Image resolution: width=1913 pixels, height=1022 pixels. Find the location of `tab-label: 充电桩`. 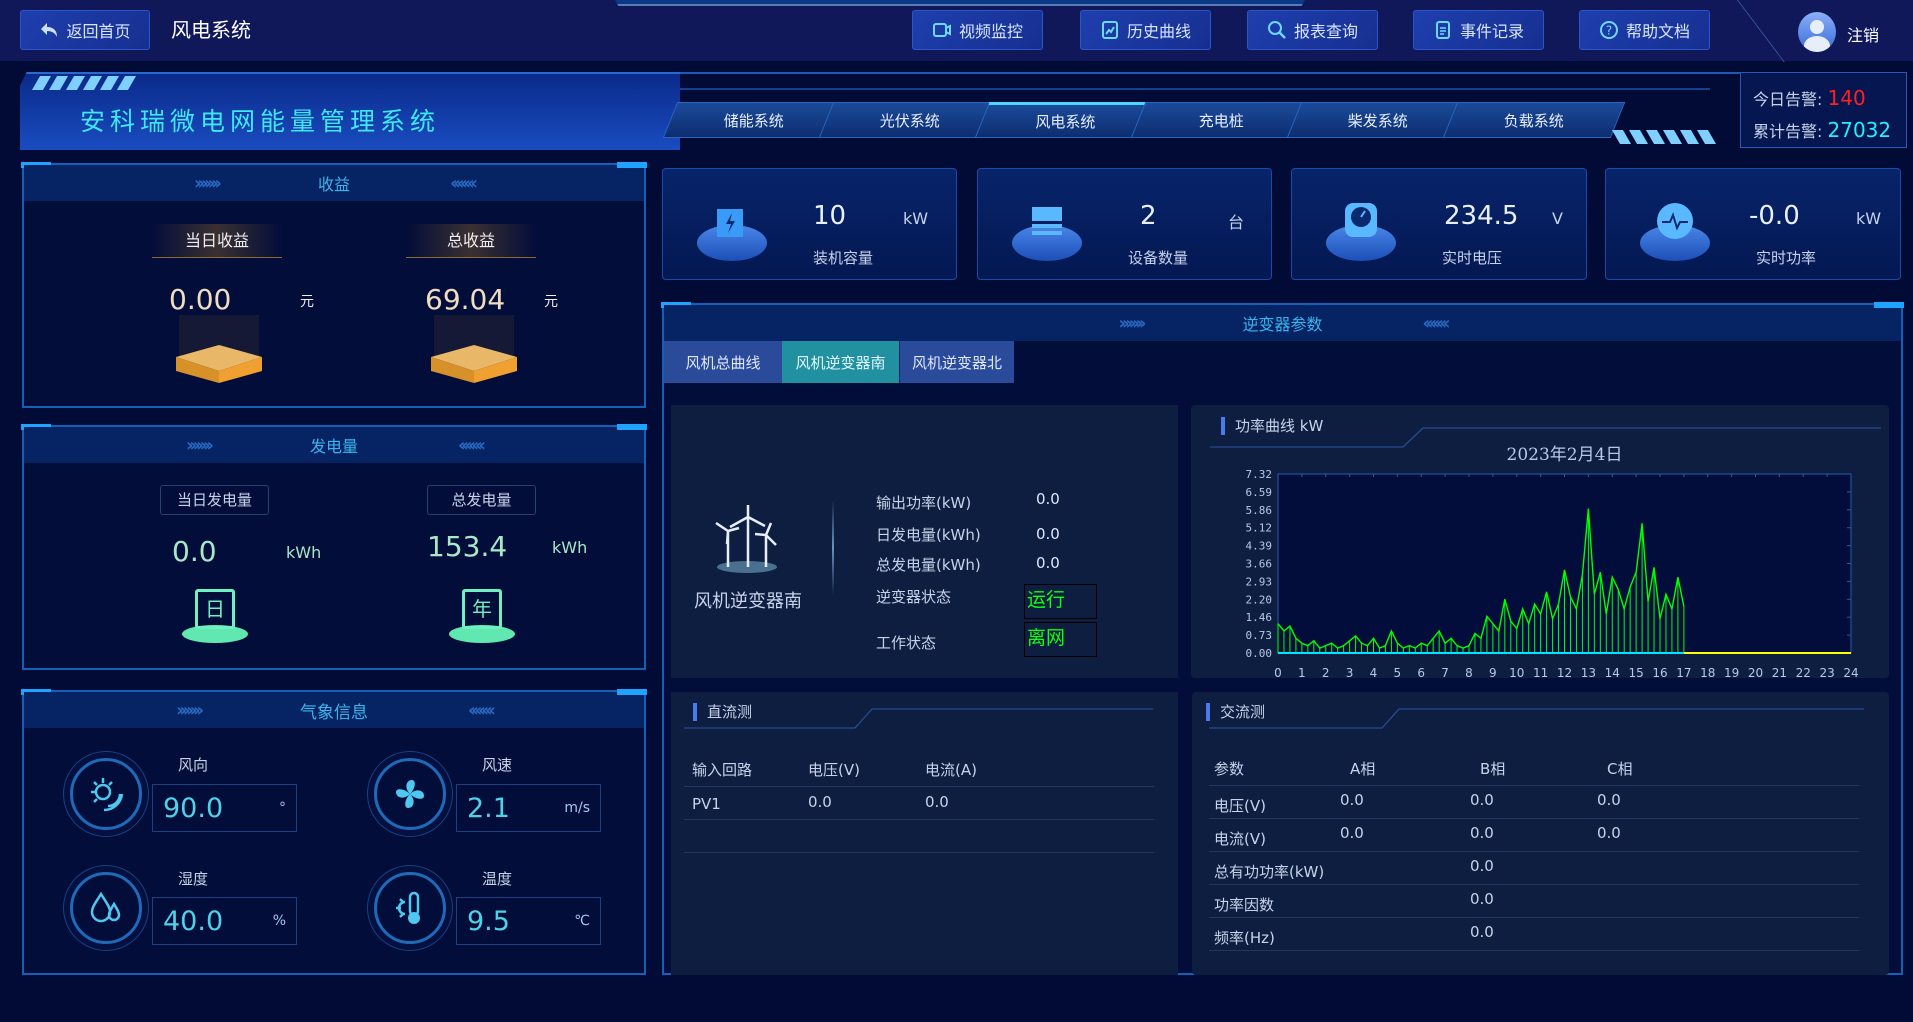

tab-label: 充电桩 is located at coordinates (1222, 120).